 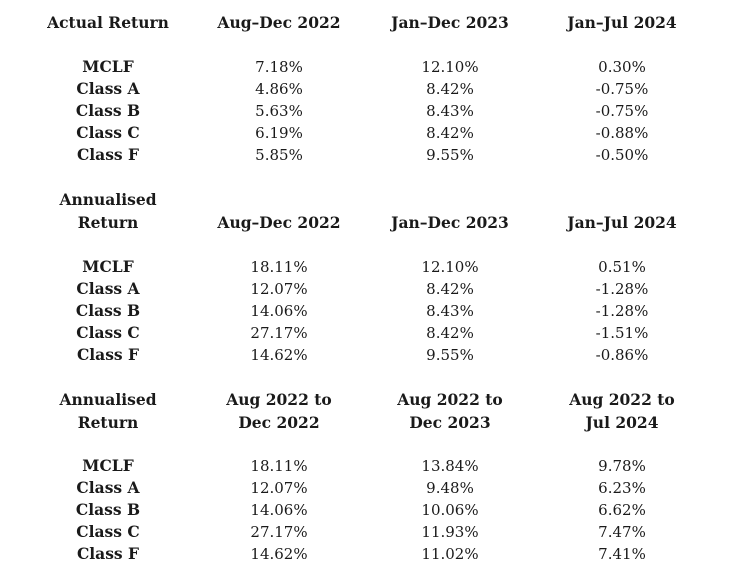 What do you see at coordinates (622, 554) in the screenshot?
I see `value-cell: 7.41%` at bounding box center [622, 554].